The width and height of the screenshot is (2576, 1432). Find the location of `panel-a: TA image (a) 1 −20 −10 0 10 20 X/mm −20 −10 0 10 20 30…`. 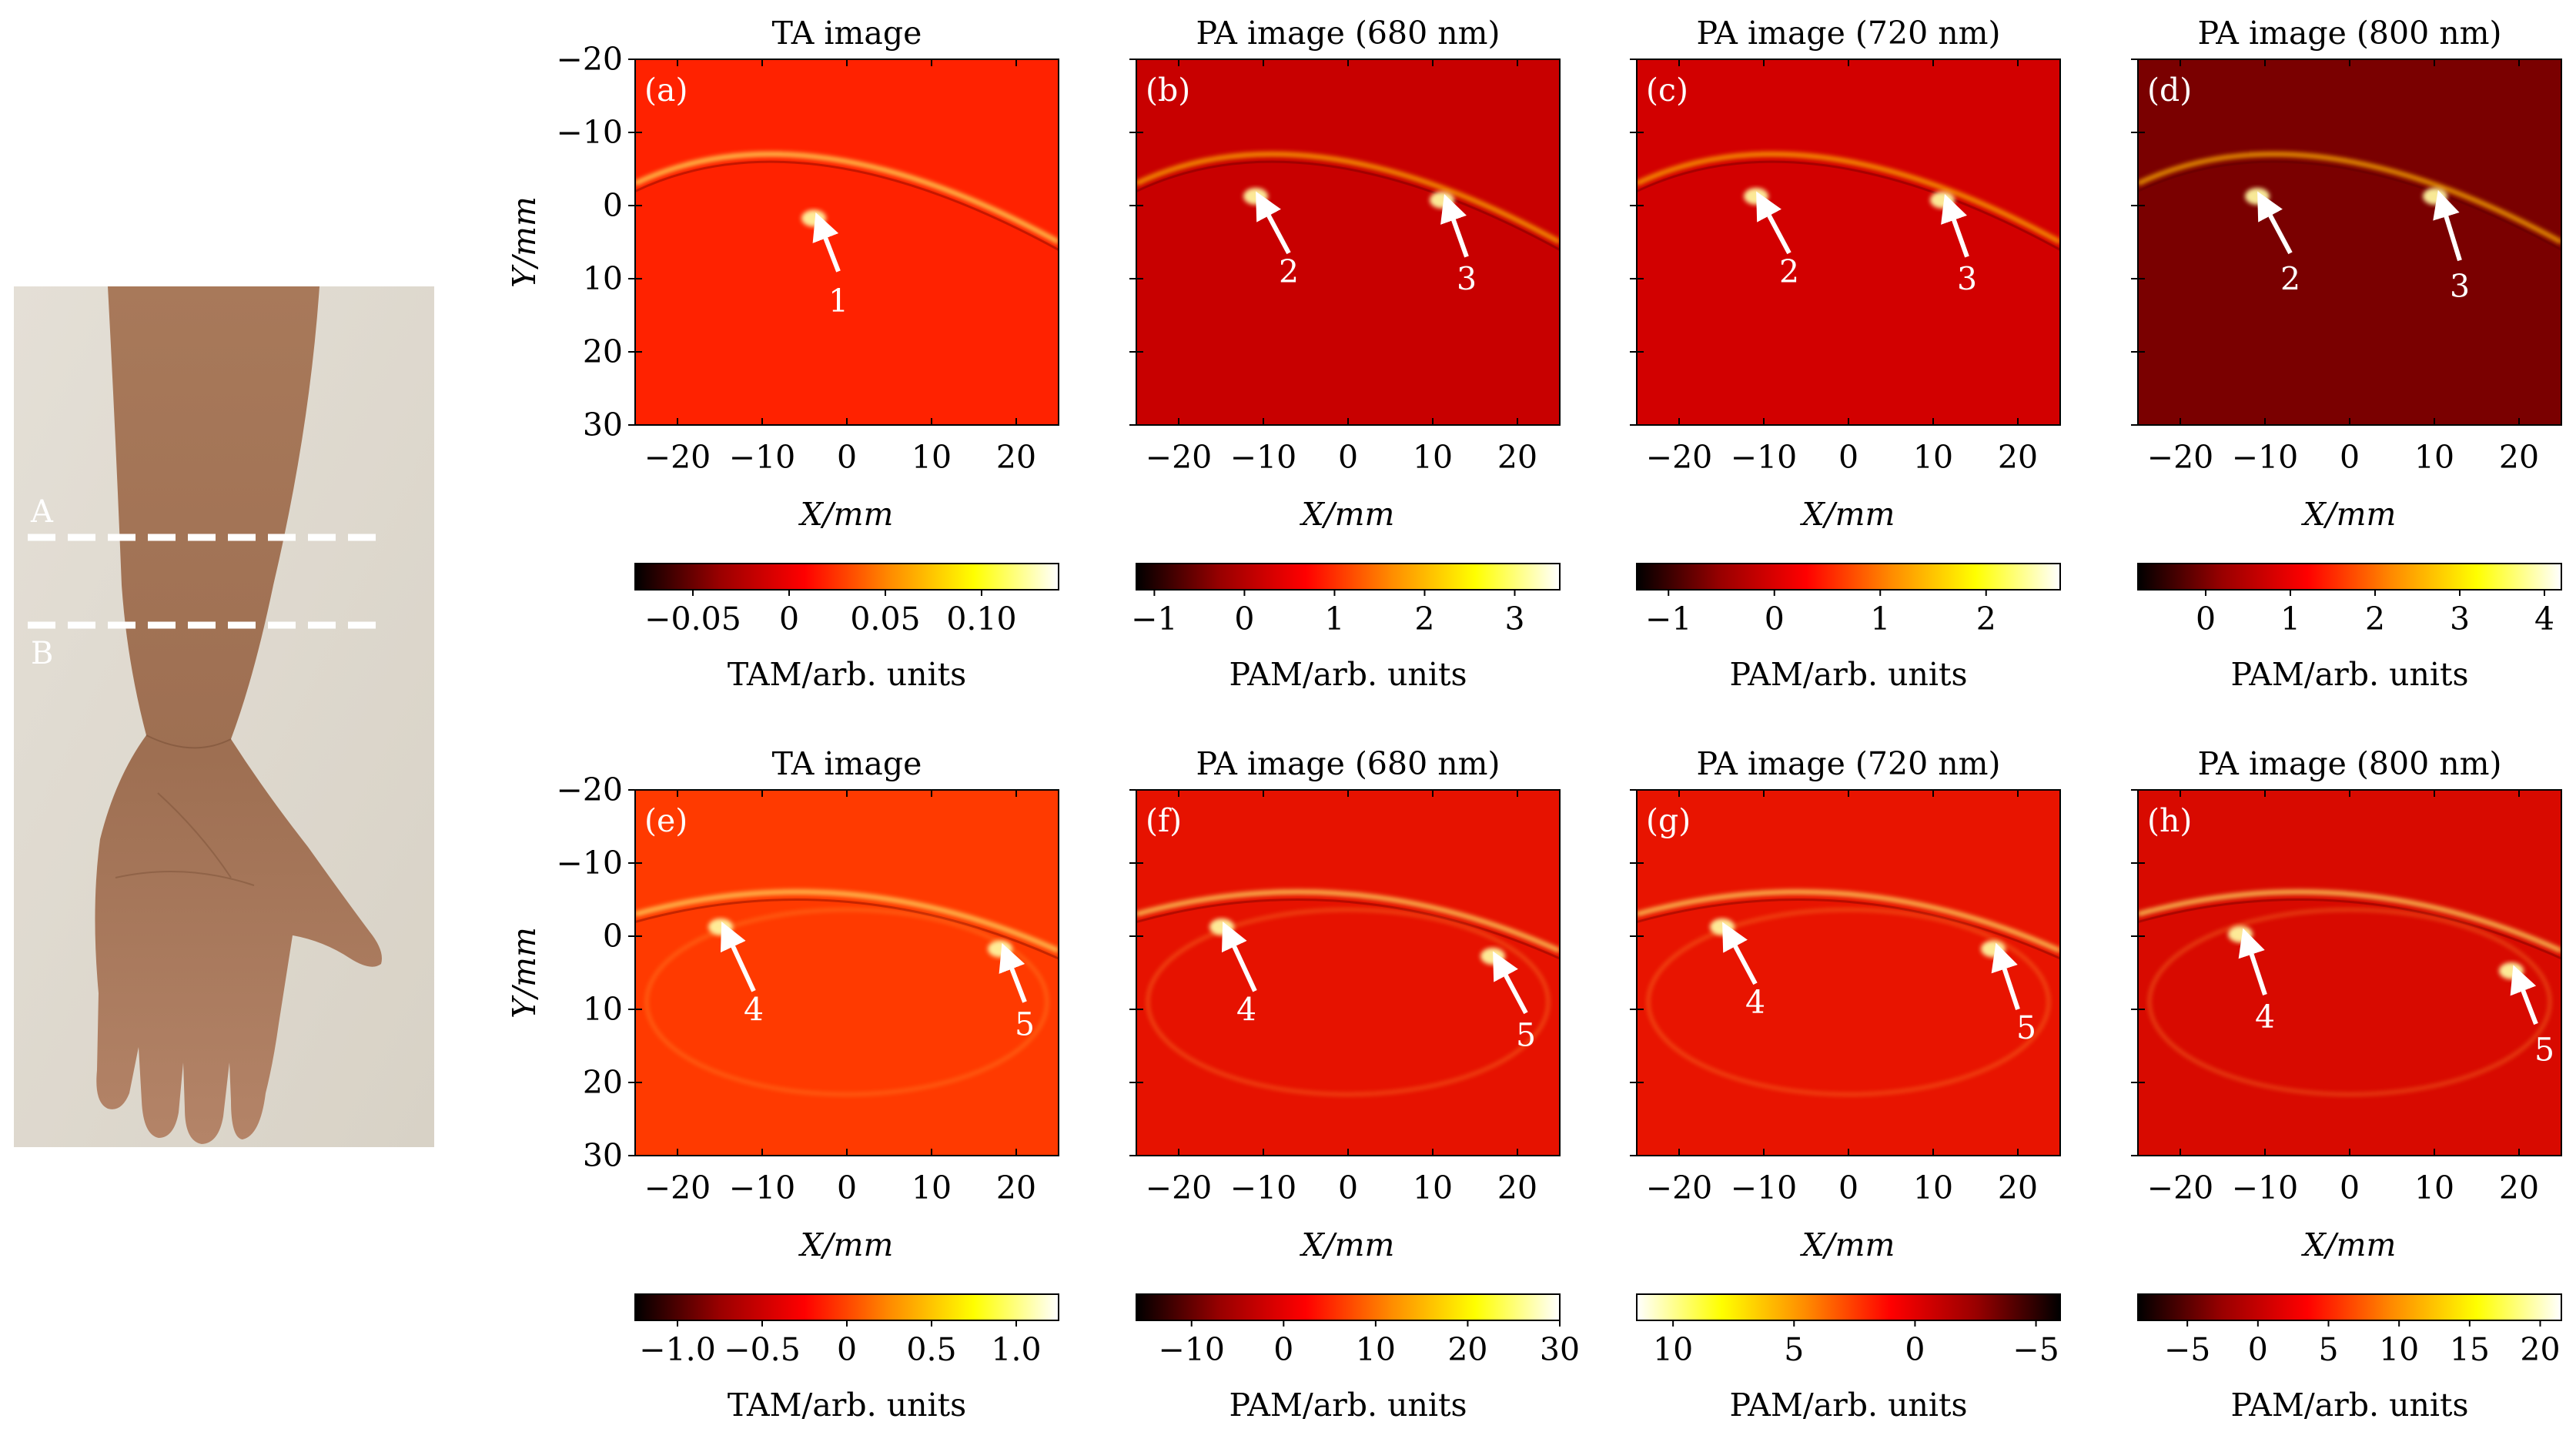

panel-a: TA image (a) 1 −20 −10 0 10 20 X/mm −20 −10 0 10 20 30… is located at coordinates (783, 354).